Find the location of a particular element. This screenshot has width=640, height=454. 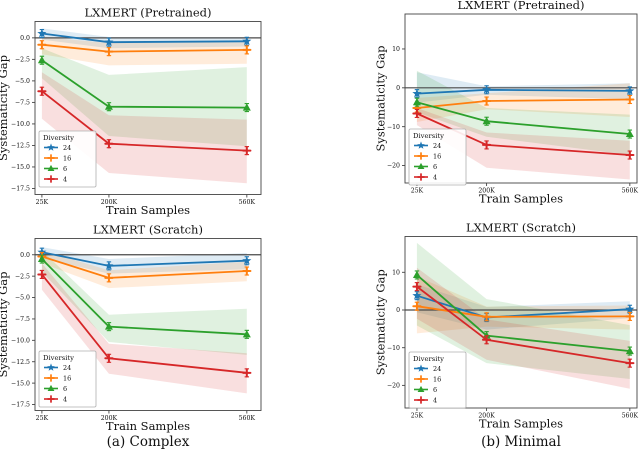

x-axis-label: Train Samples is located at coordinates (148, 426).